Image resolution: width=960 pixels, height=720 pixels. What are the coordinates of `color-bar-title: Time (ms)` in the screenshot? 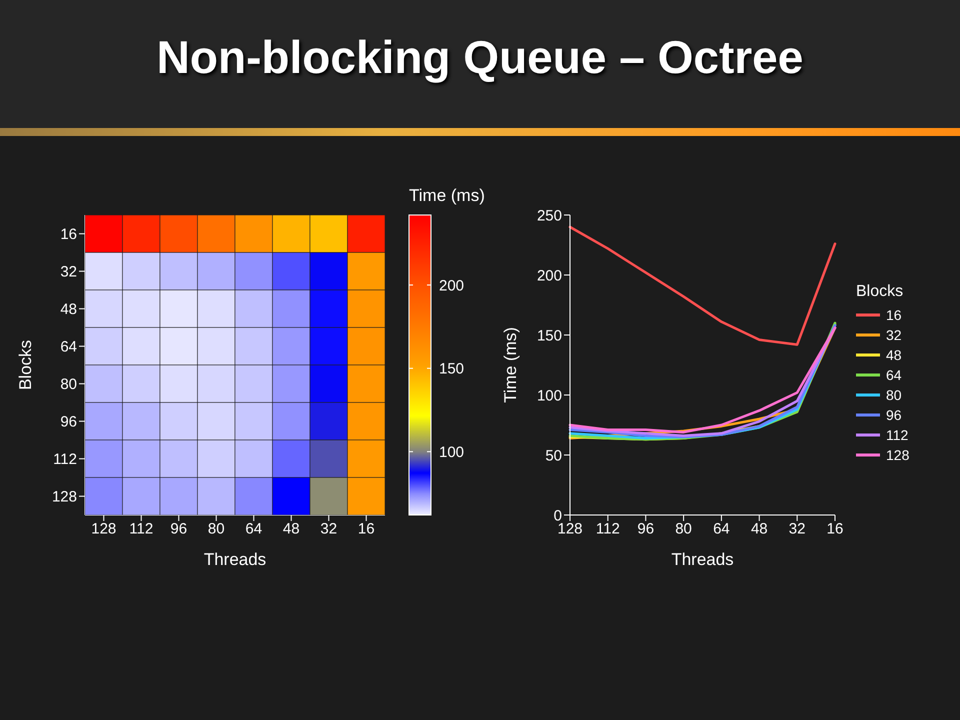 It's located at (447, 195).